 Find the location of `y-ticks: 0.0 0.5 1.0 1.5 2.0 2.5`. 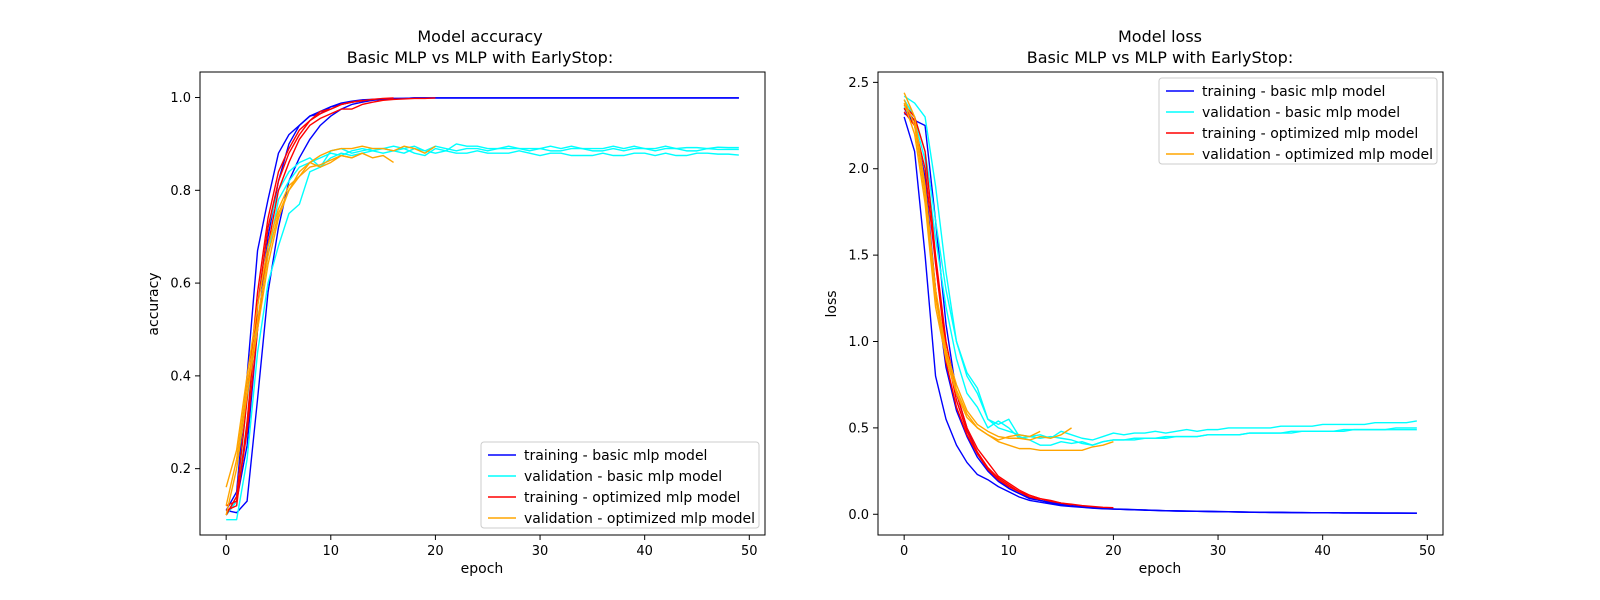

y-ticks: 0.0 0.5 1.0 1.5 2.0 2.5 is located at coordinates (863, 299).